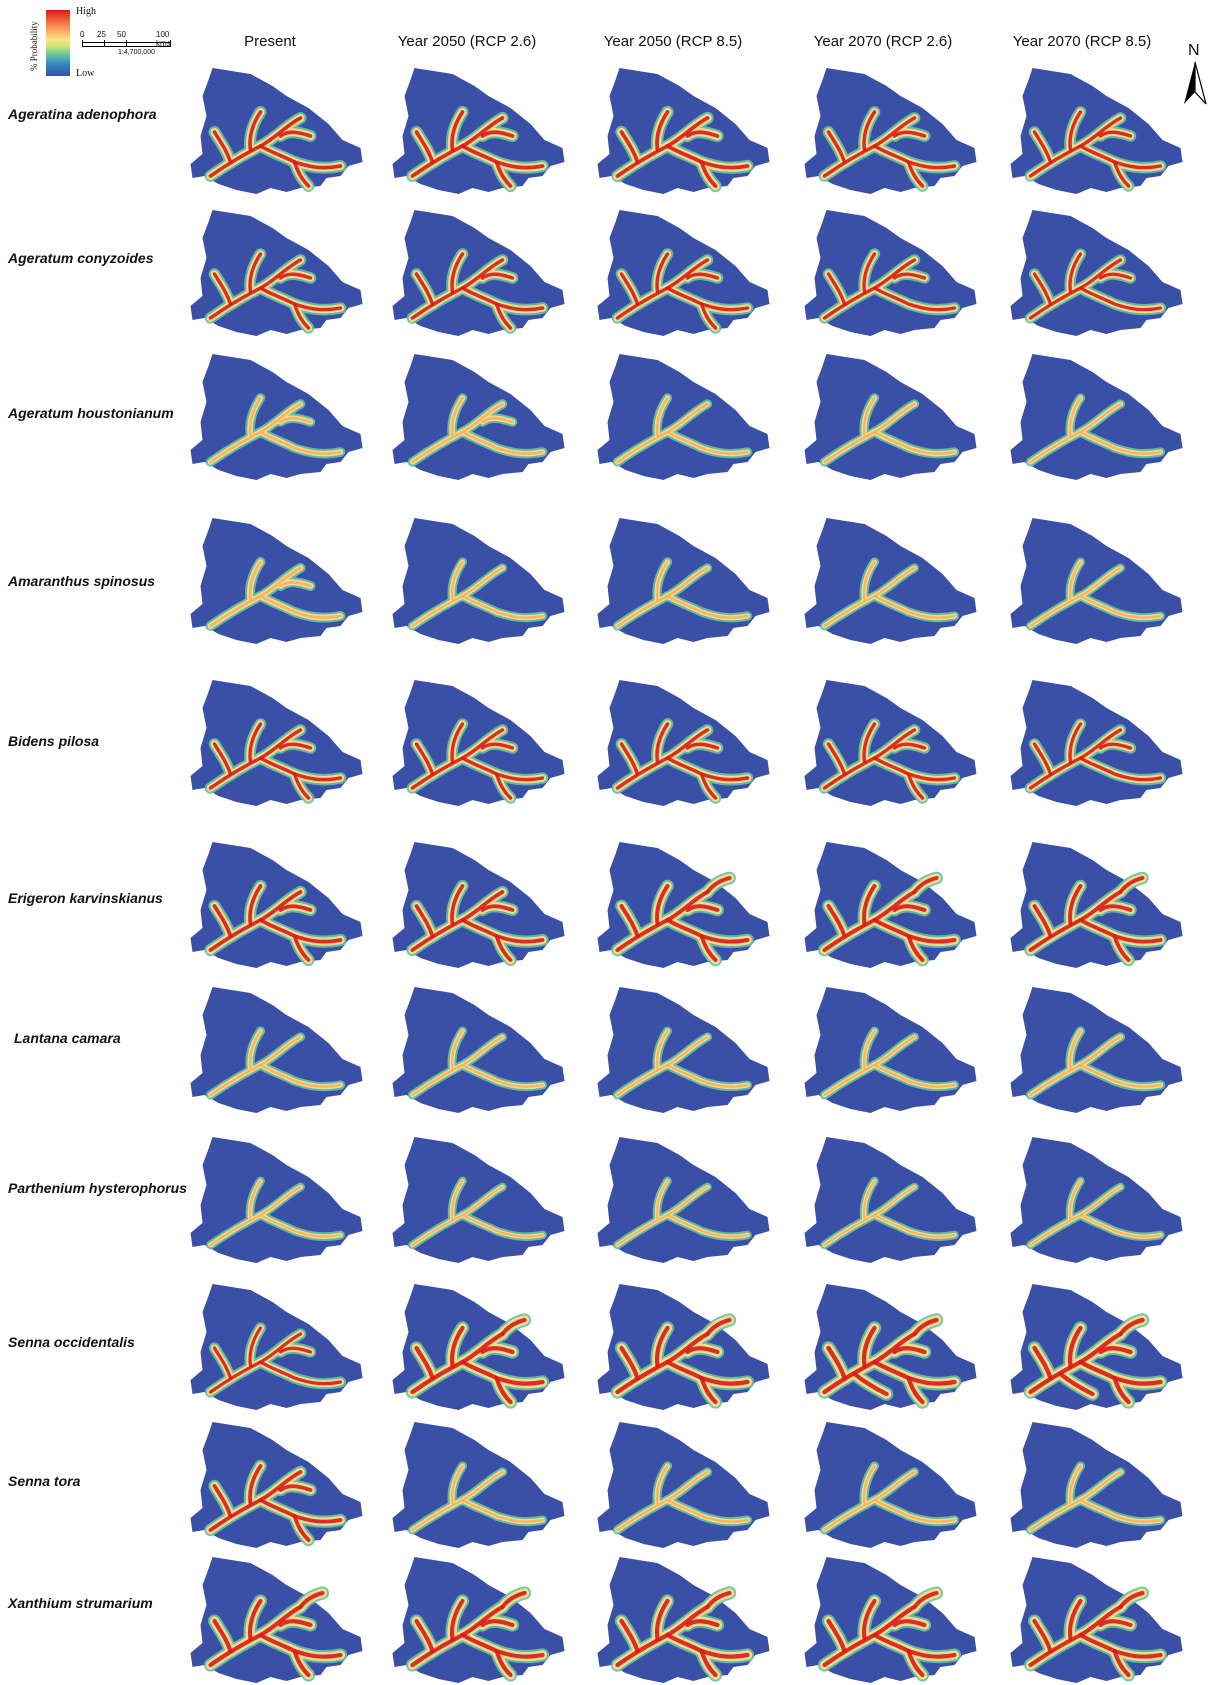  I want to click on row-label: Parthenium hysterophorus, so click(97, 1188).